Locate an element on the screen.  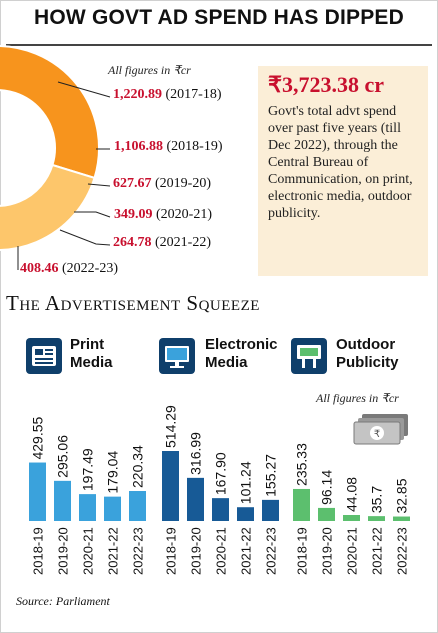
bar-value-label: 220.34 is located at coordinates (138, 466).